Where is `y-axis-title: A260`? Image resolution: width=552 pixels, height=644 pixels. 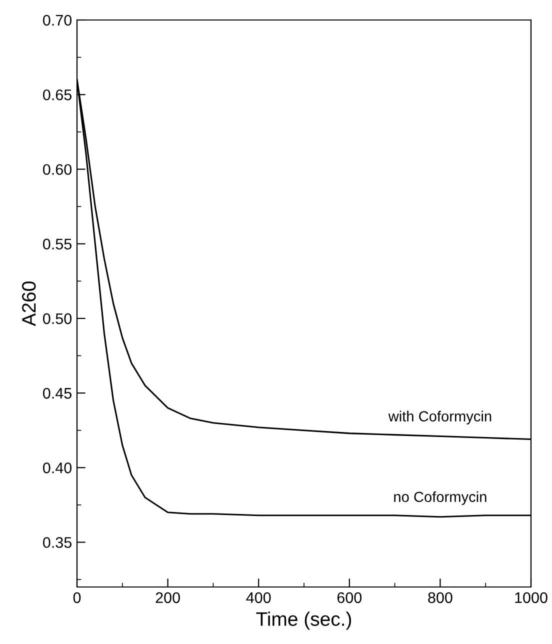
y-axis-title: A260 is located at coordinates (29, 304).